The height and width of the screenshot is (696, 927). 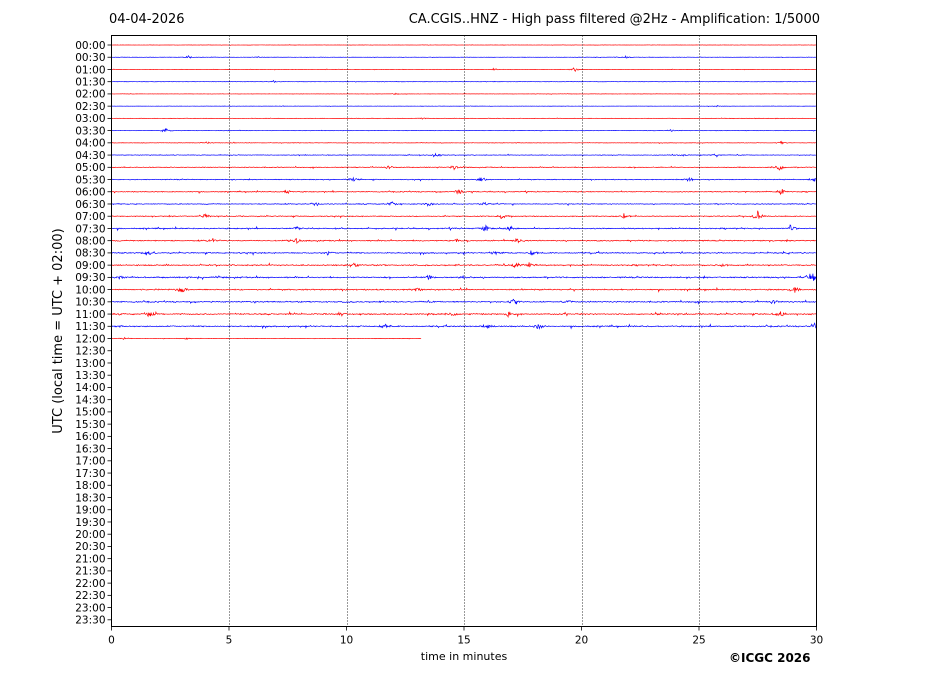 What do you see at coordinates (90, 46) in the screenshot?
I see `y-tick-label: 00:00` at bounding box center [90, 46].